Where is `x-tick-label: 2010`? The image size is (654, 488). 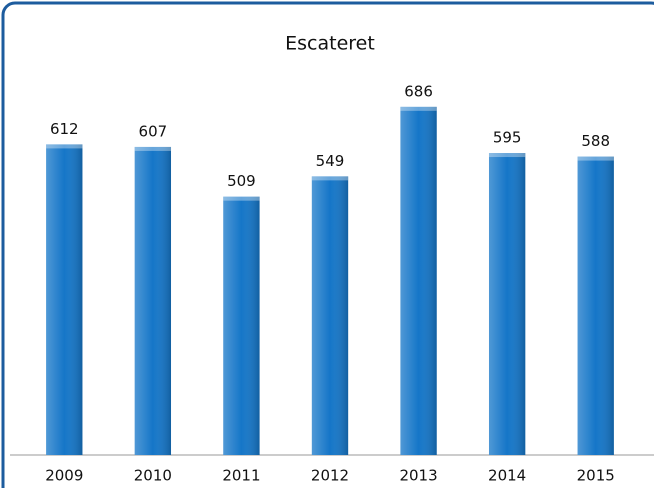 x-tick-label: 2010 is located at coordinates (153, 476).